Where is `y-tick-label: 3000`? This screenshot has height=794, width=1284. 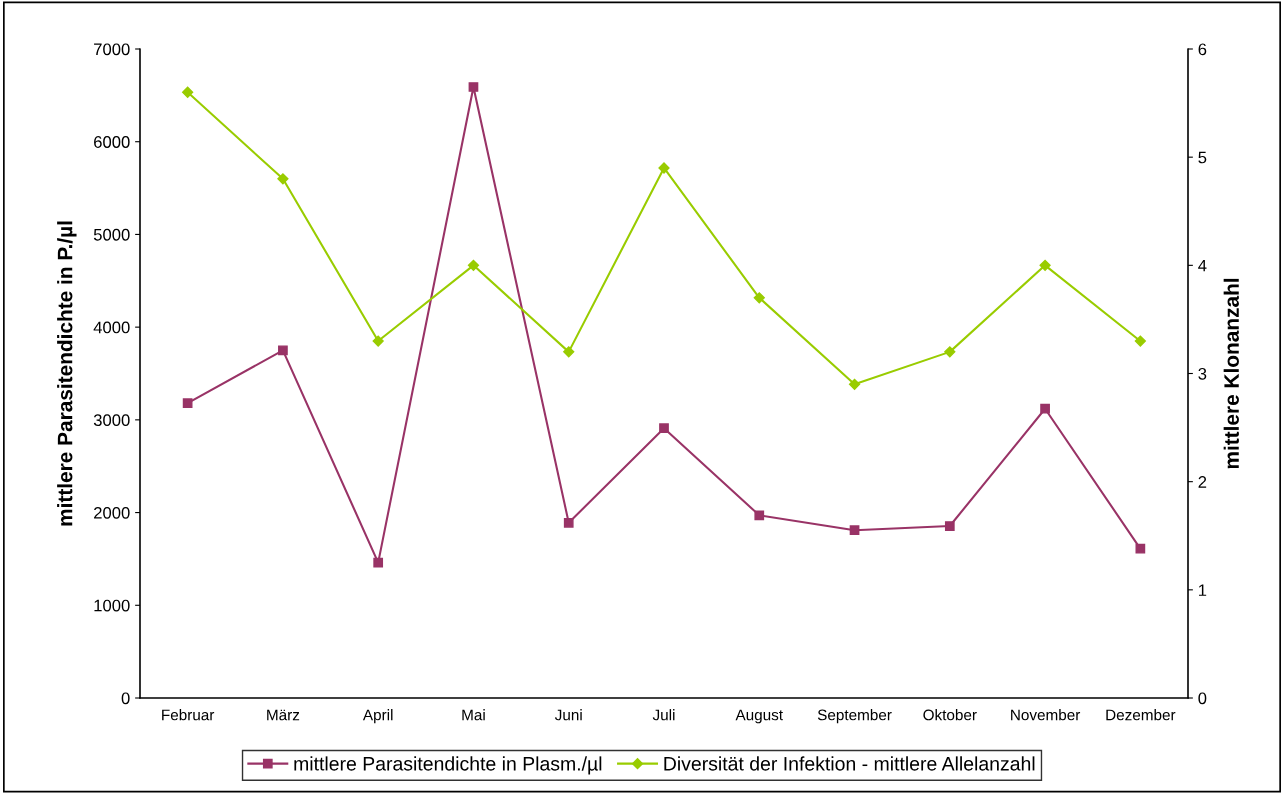
y-tick-label: 3000 is located at coordinates (111, 420).